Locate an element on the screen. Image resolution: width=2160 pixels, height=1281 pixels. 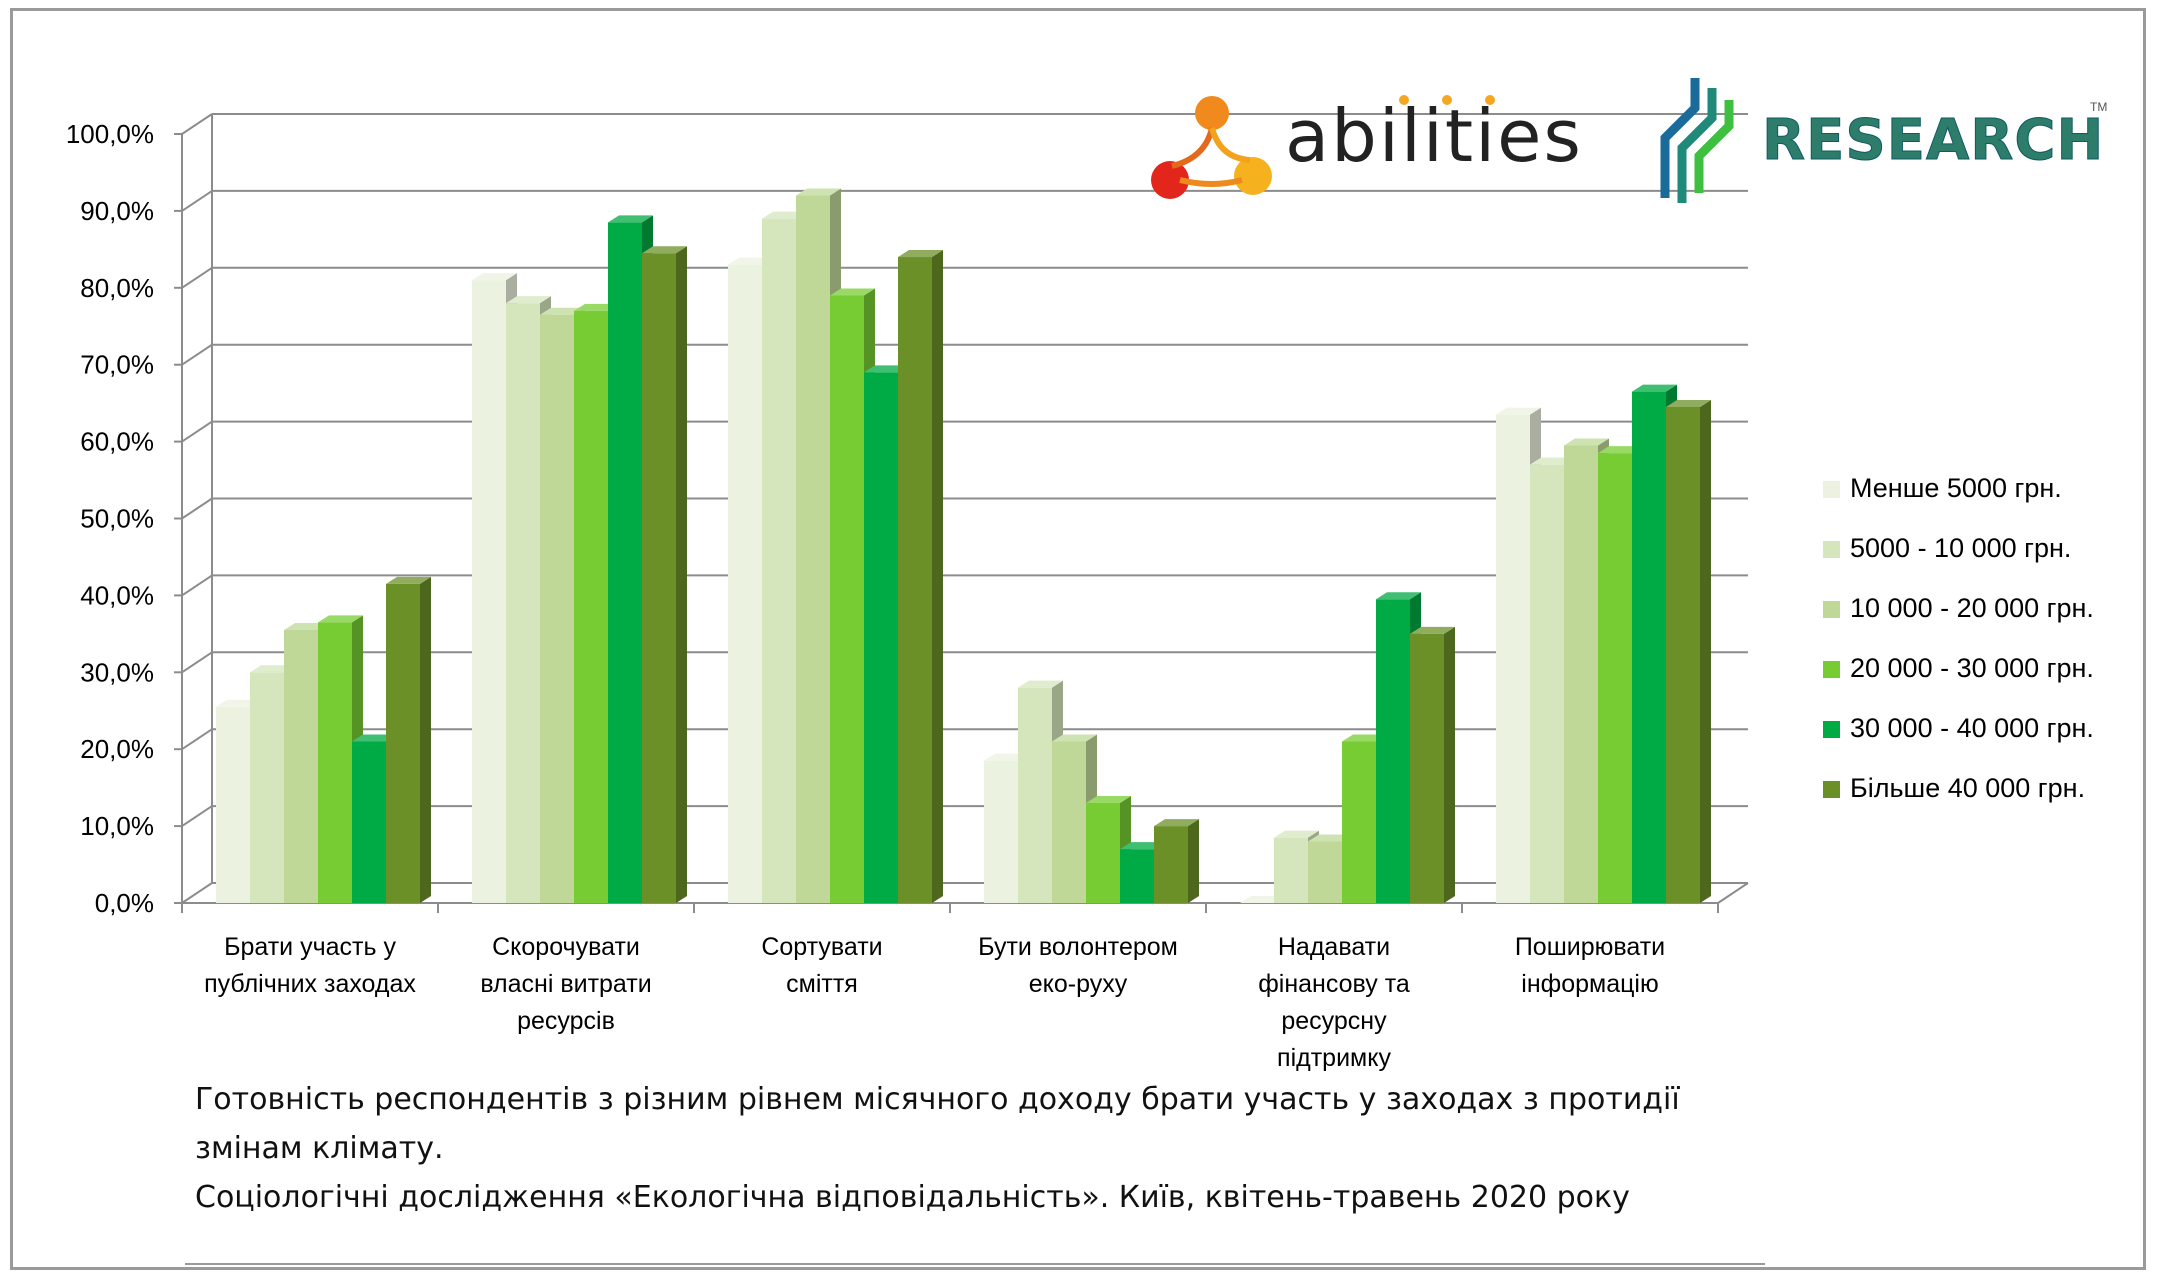
x-category-label-line: ресурсів is located at coordinates (566, 1021).